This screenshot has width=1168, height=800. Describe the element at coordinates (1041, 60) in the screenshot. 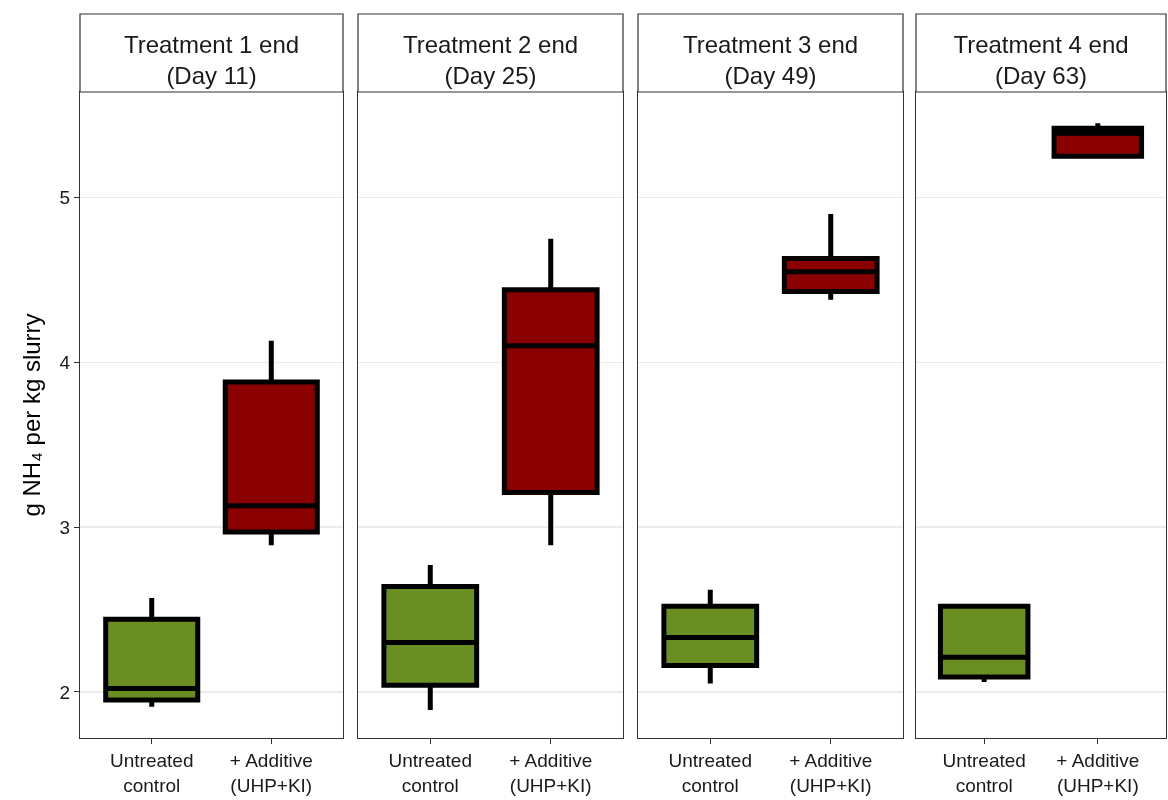

I see `chart-title: Treatment 4 end (Day 63)` at that location.